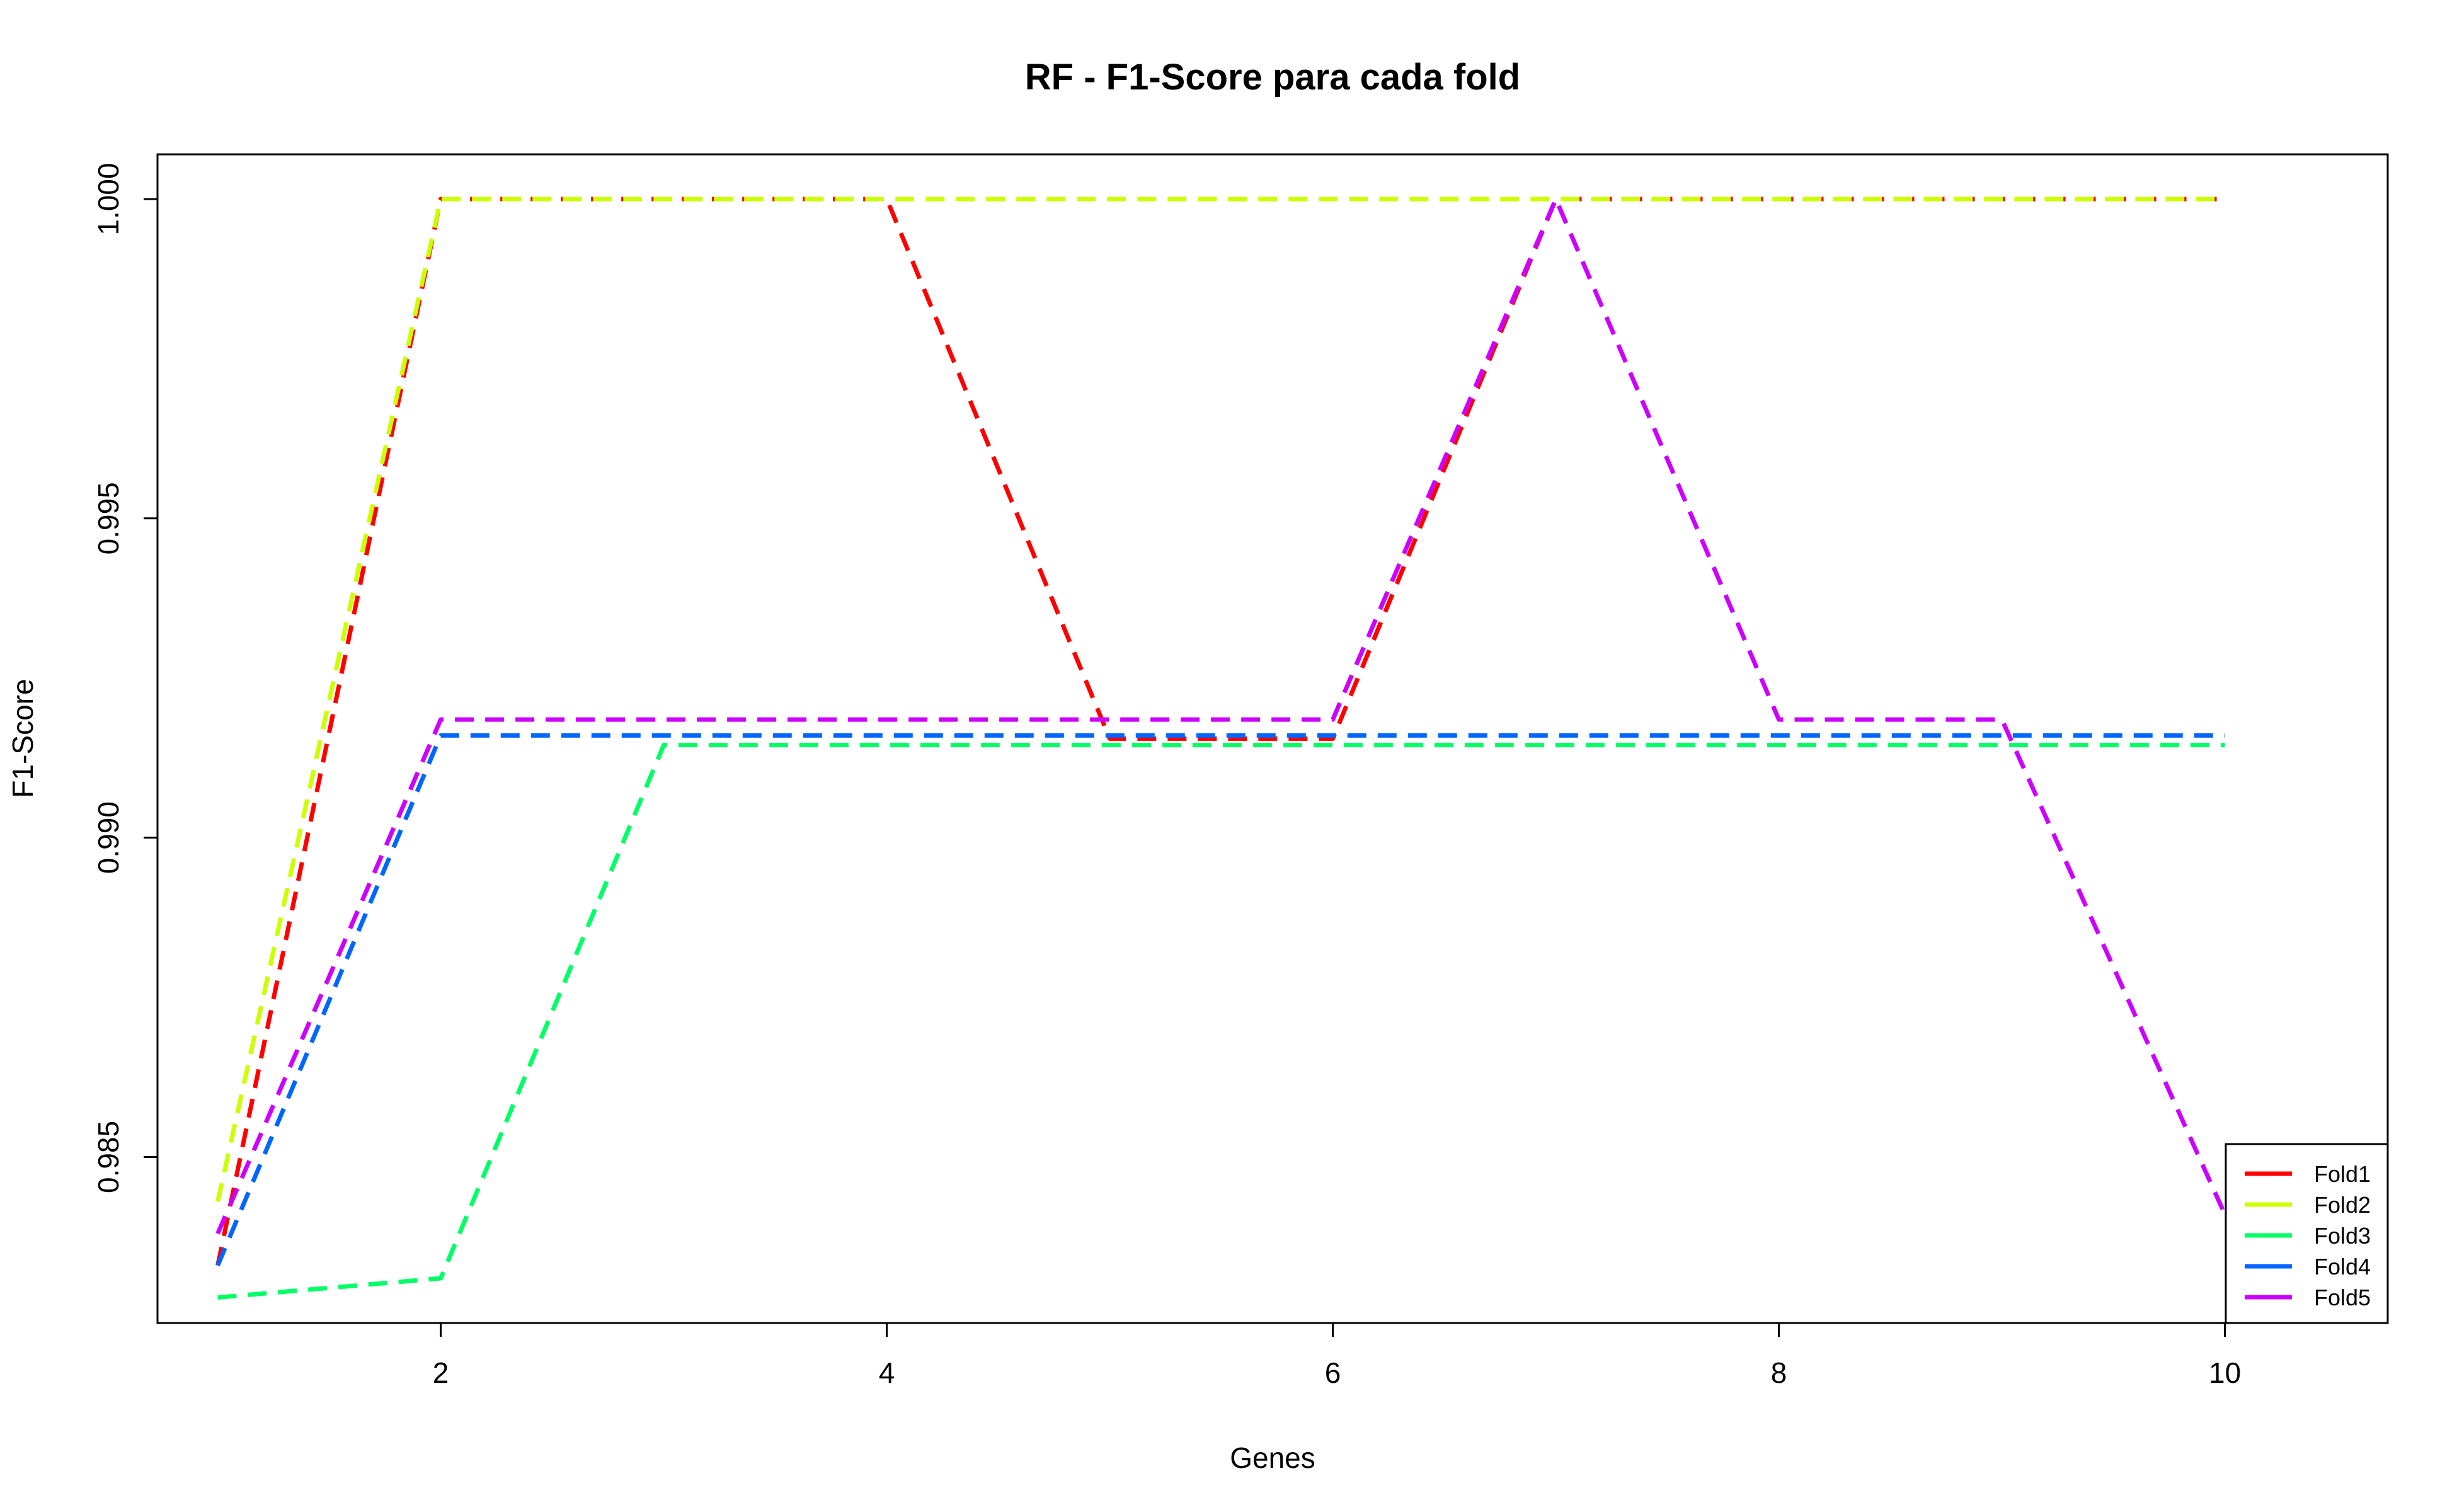 The width and height of the screenshot is (2457, 1512). I want to click on legend-label: Fold4, so click(2342, 1267).